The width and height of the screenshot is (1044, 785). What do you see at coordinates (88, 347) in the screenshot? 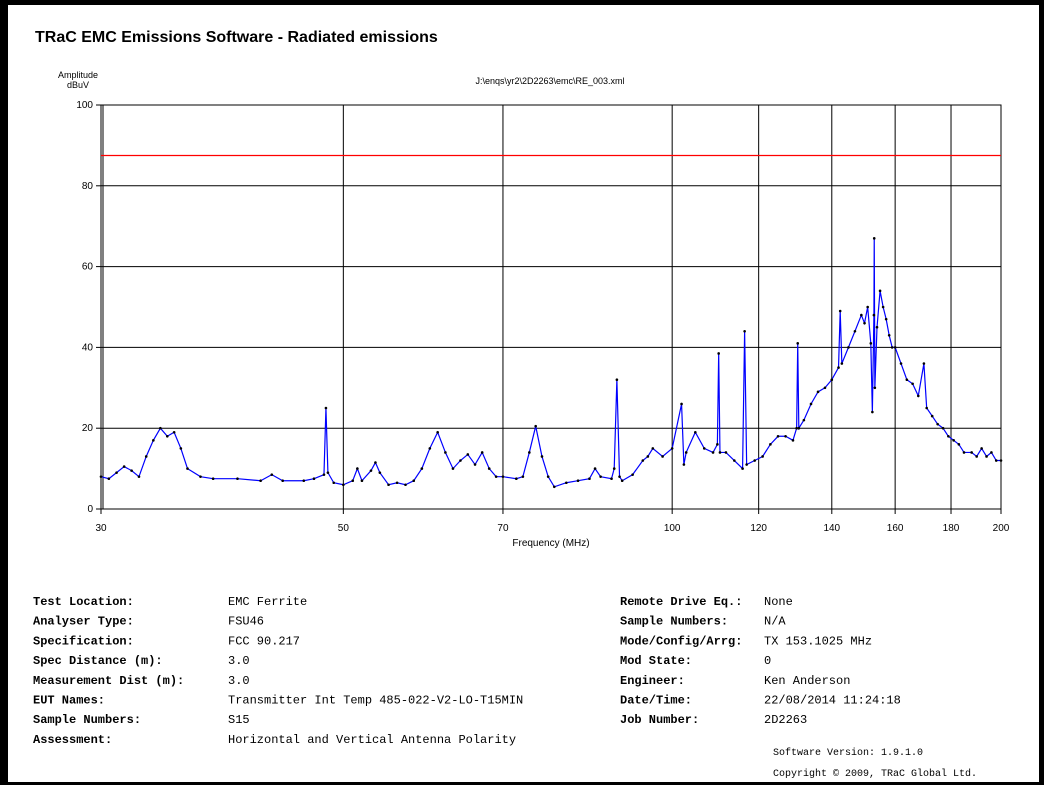
I see `y-tick-label: 40` at bounding box center [88, 347].